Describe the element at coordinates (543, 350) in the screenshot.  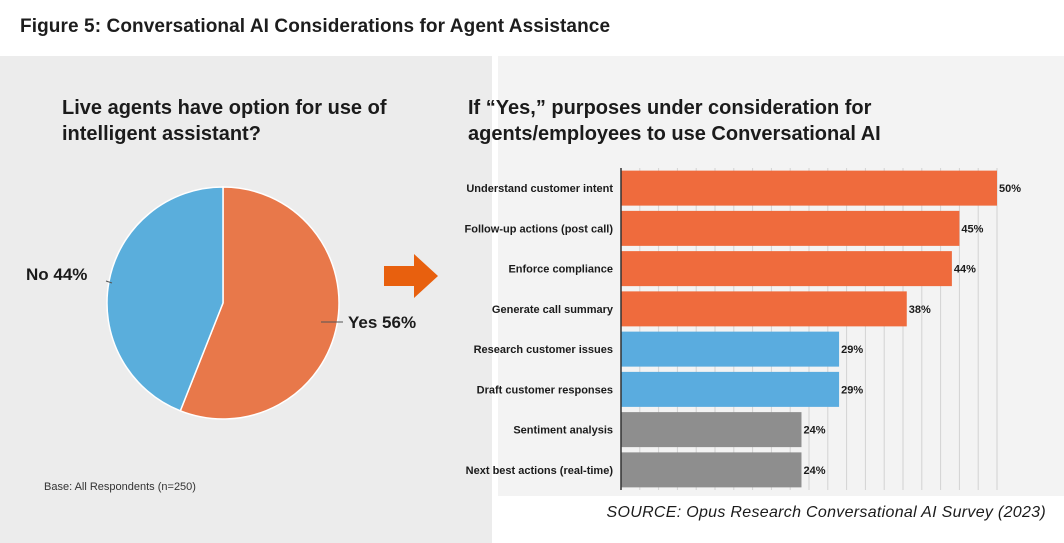
I see `category-label: Research customer issues` at that location.